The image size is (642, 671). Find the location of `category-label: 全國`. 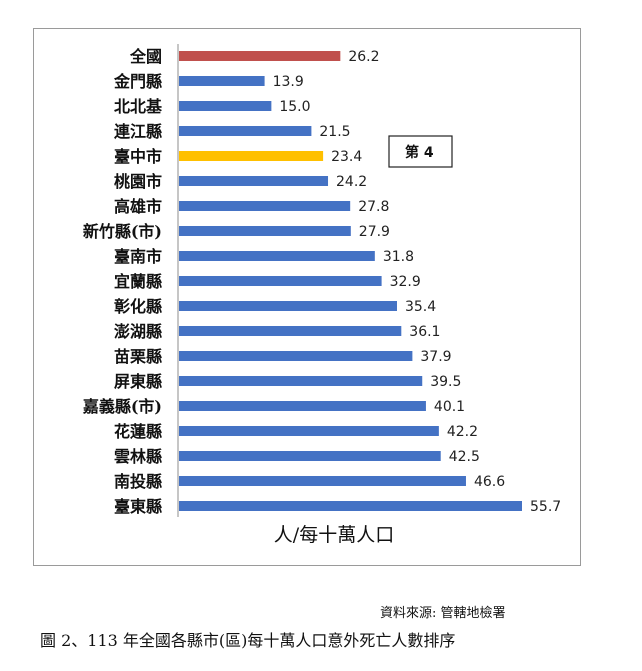

category-label: 全國 is located at coordinates (145, 56).